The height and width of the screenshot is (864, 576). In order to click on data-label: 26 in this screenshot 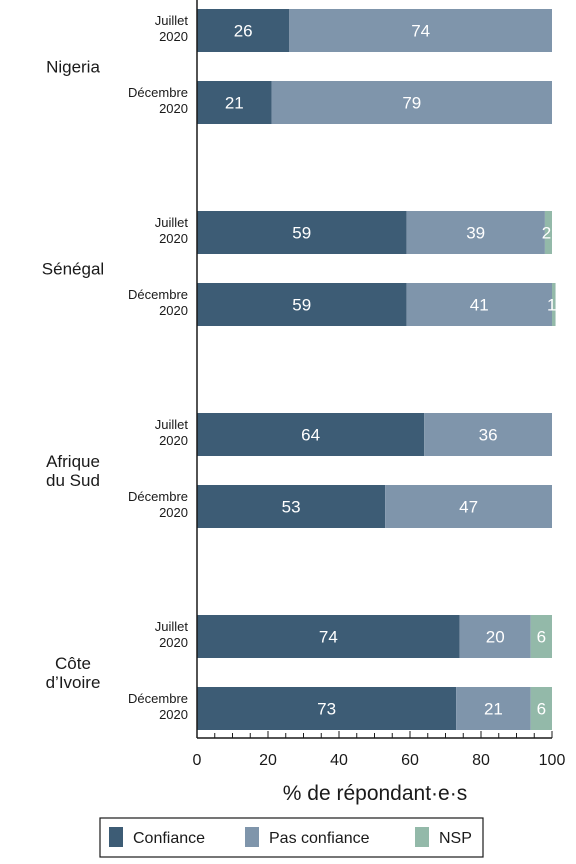, I will do `click(243, 31)`.